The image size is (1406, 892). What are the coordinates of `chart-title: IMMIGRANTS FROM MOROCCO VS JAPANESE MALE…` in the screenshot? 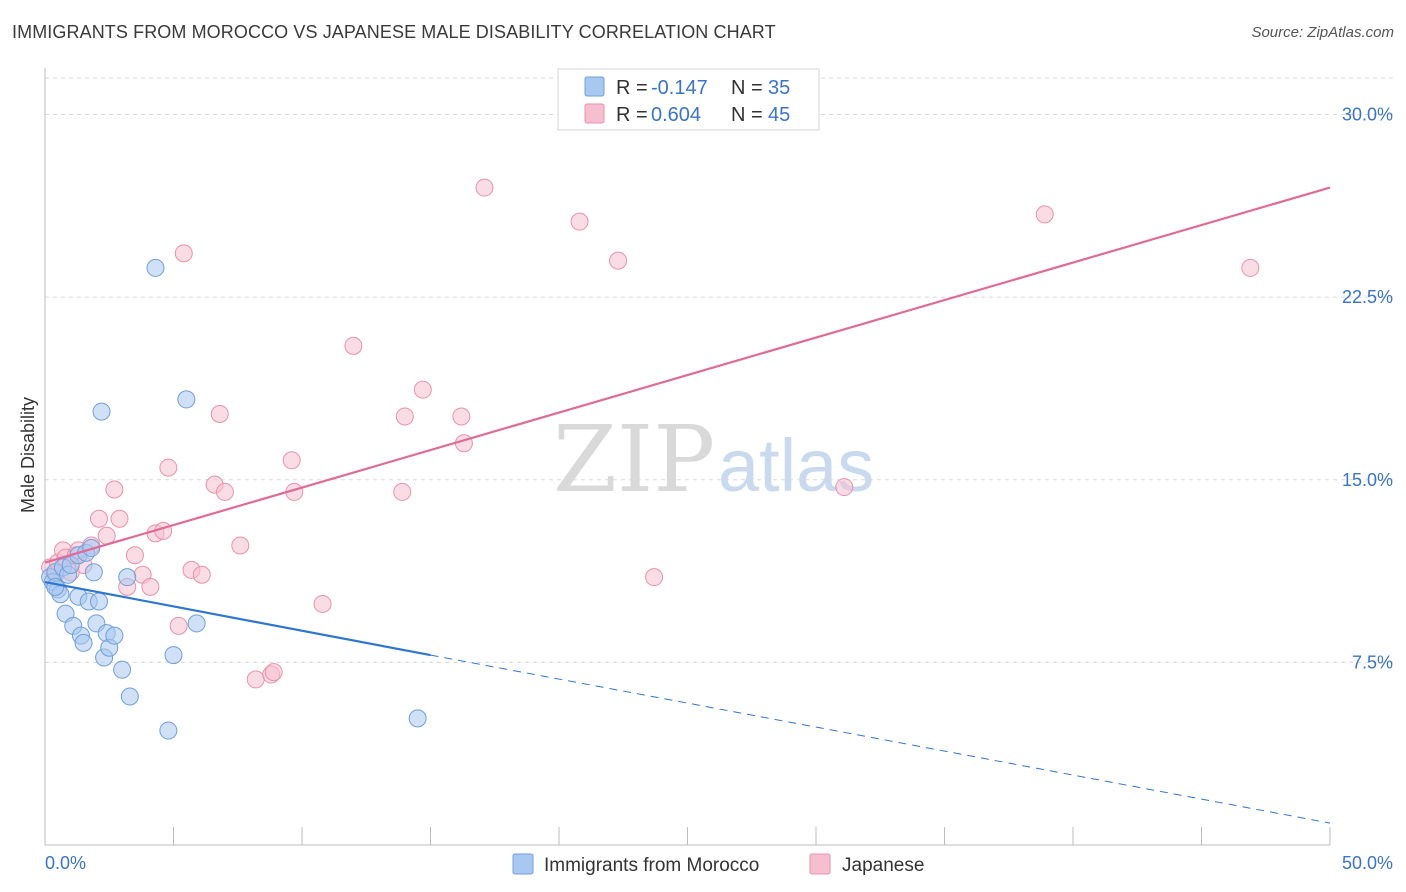 It's located at (394, 32).